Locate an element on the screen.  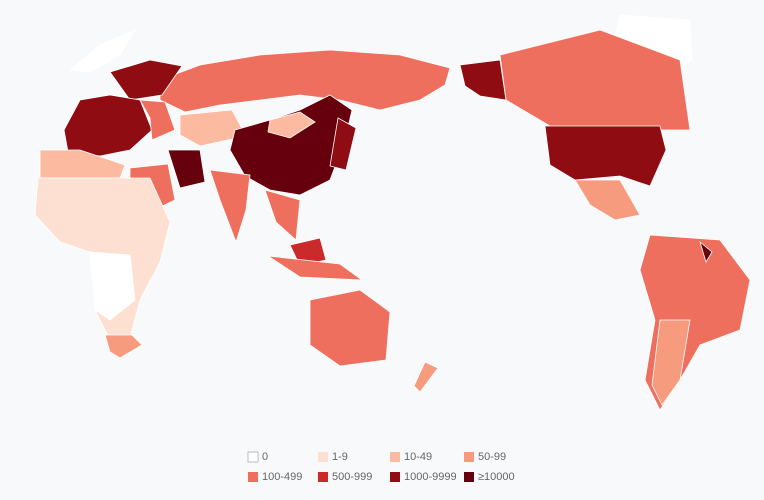
western-europe is located at coordinates (108, 125).